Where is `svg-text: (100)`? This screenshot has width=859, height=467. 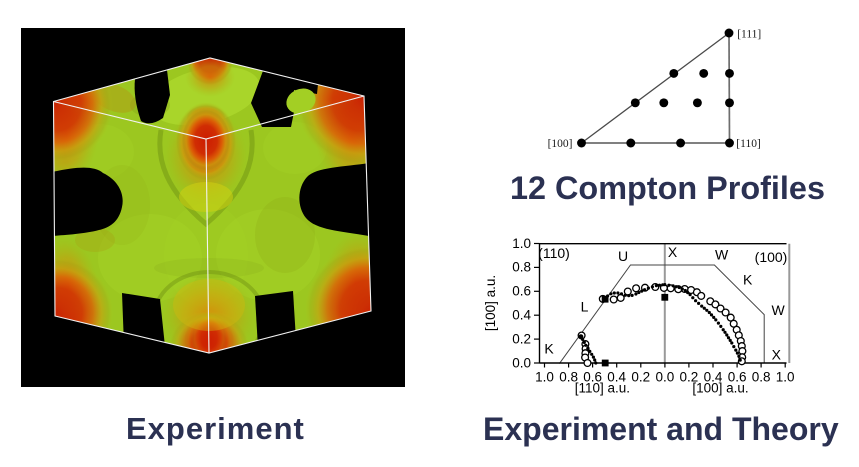 svg-text: (100) is located at coordinates (771, 257).